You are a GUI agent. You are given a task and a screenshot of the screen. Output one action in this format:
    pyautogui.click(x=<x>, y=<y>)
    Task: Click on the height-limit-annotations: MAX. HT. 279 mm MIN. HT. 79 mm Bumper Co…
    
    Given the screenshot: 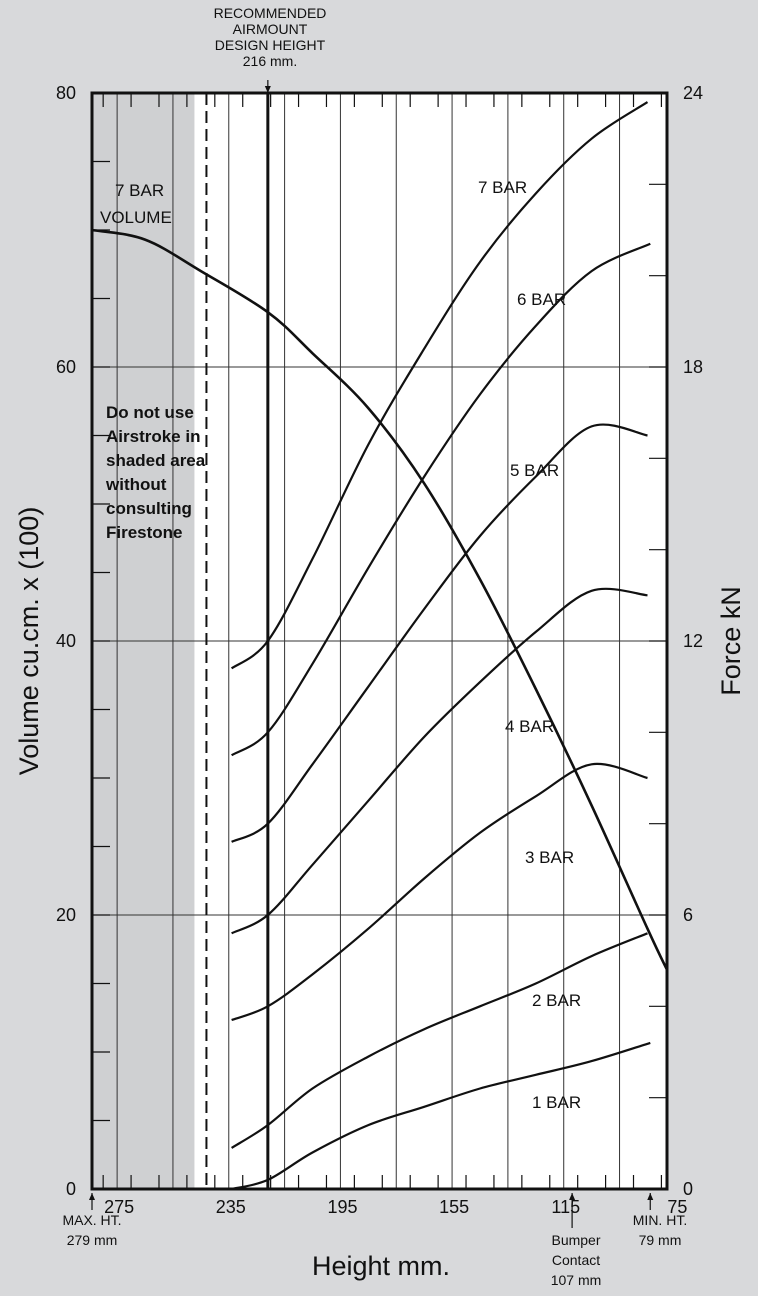 What is the action you would take?
    pyautogui.click(x=374, y=1250)
    